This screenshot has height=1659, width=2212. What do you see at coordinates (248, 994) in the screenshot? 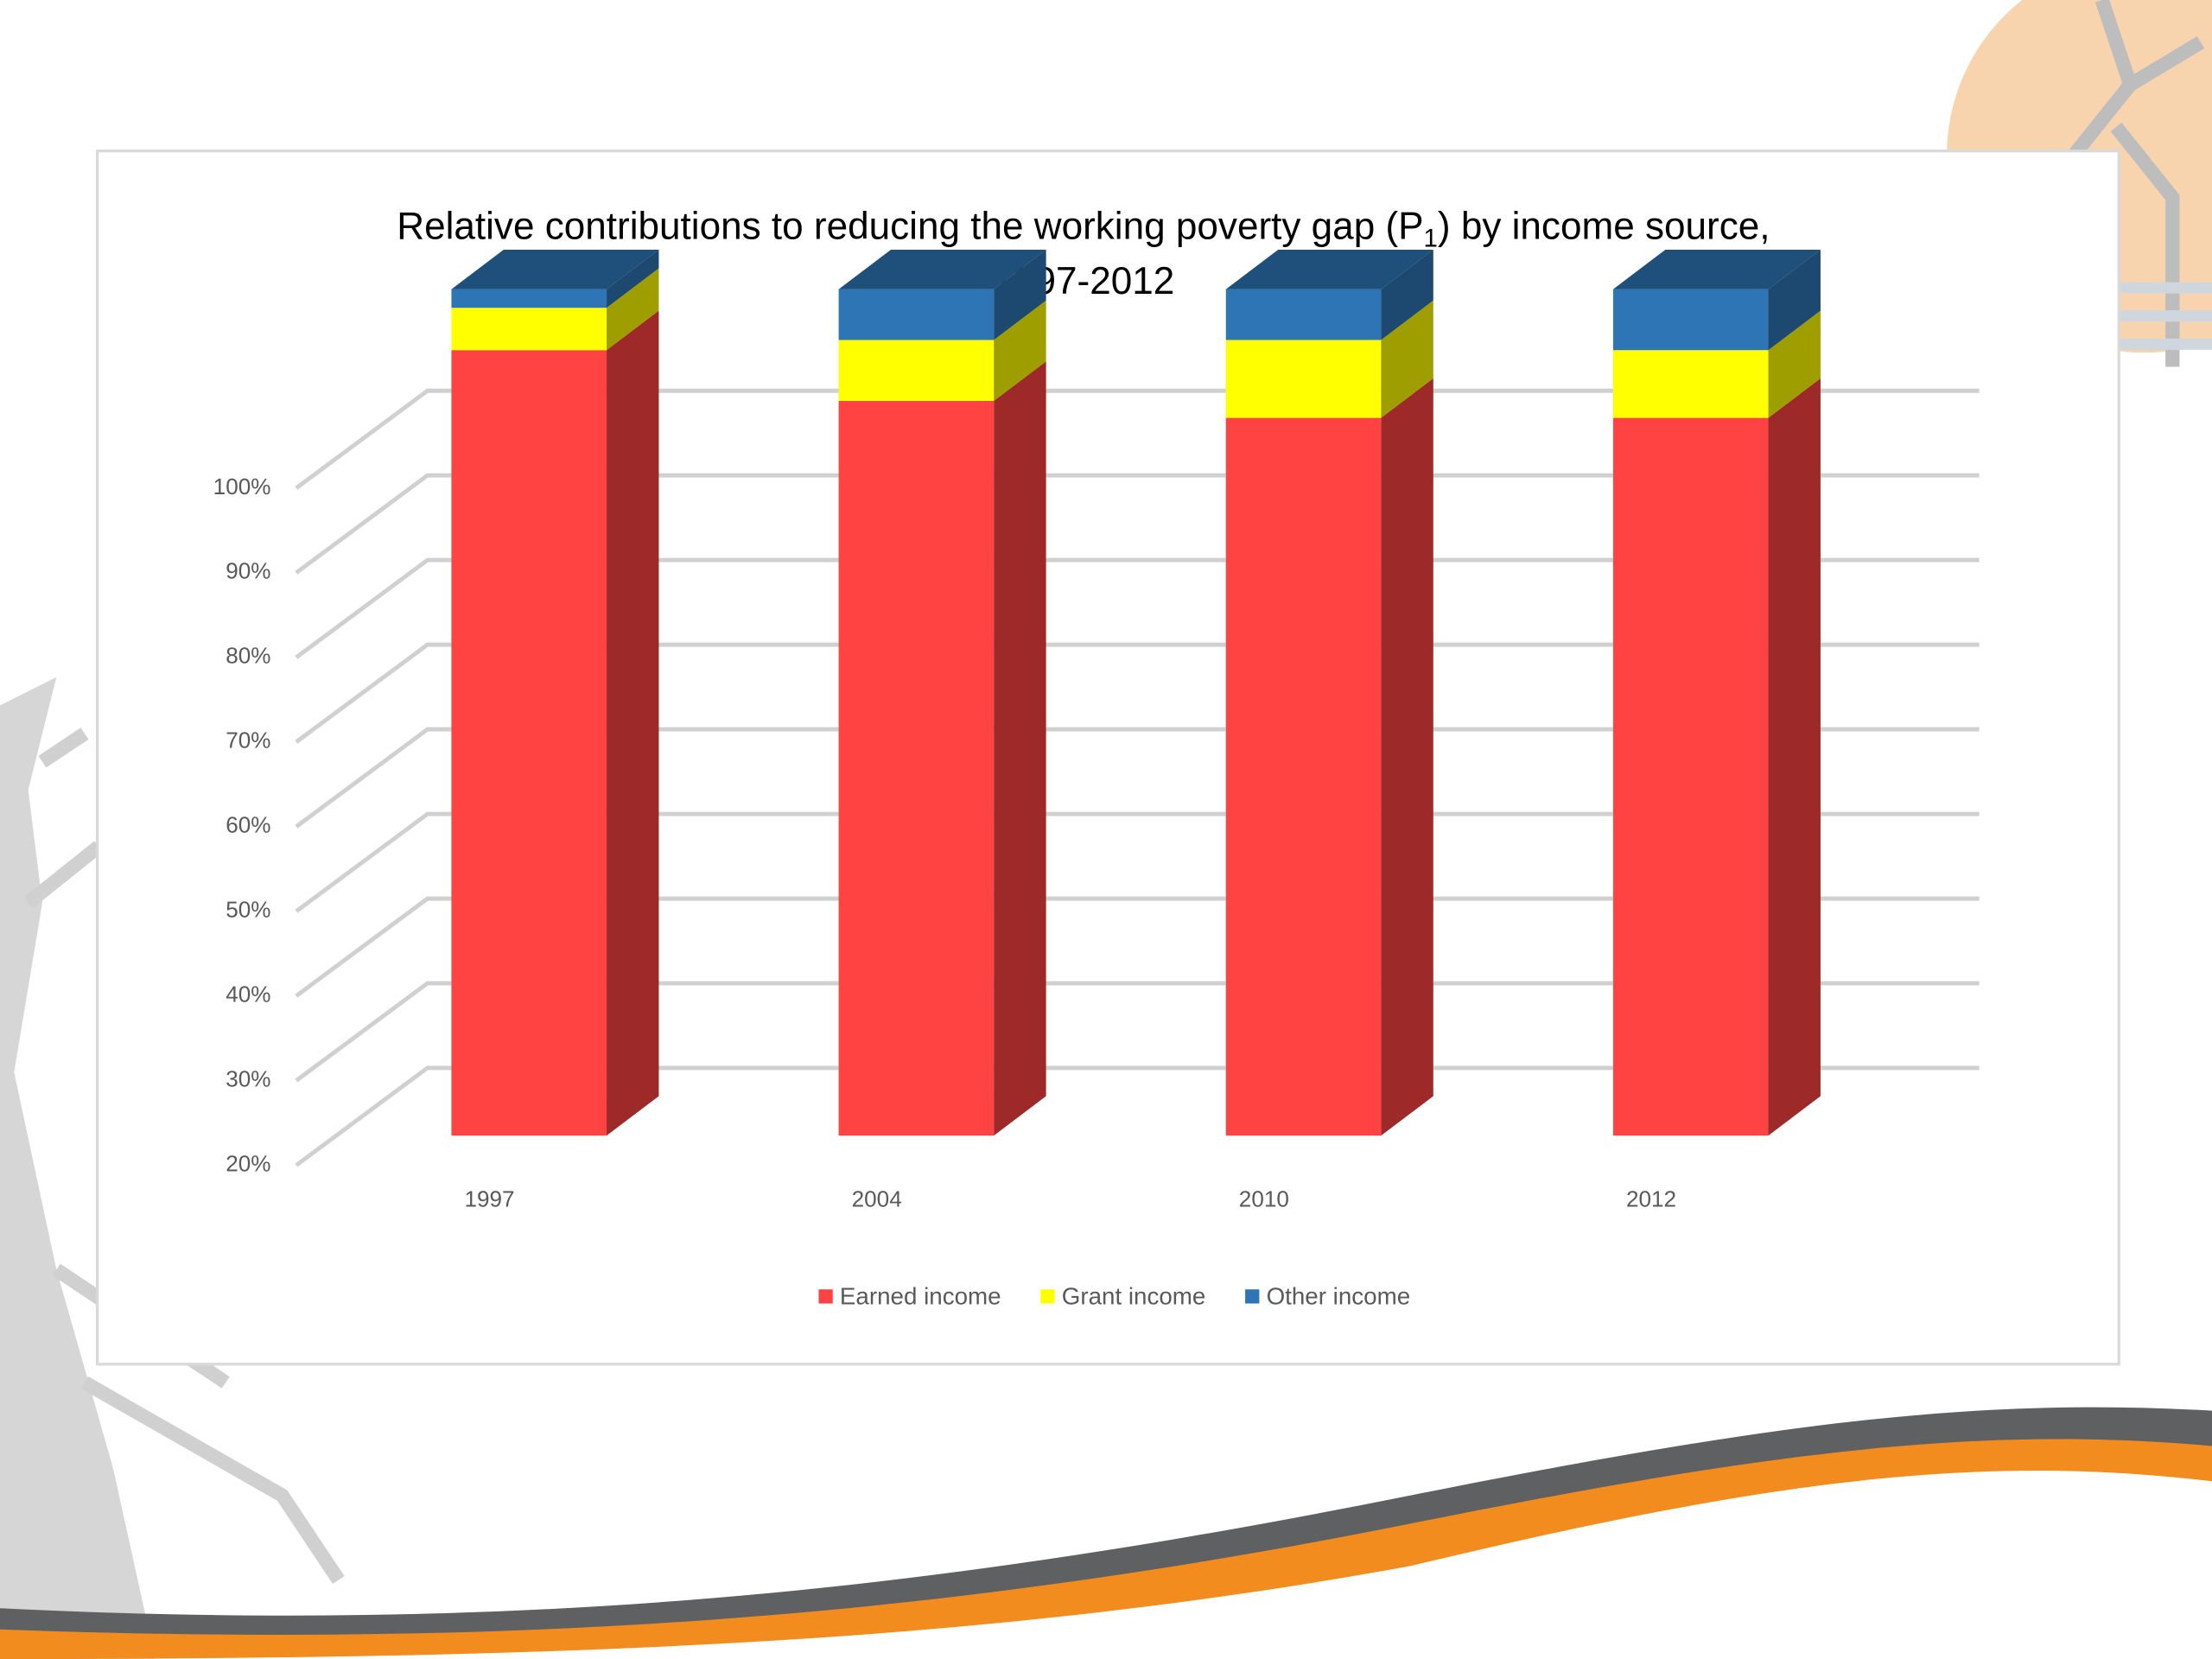
I see `y-tick-label: 40%` at bounding box center [248, 994].